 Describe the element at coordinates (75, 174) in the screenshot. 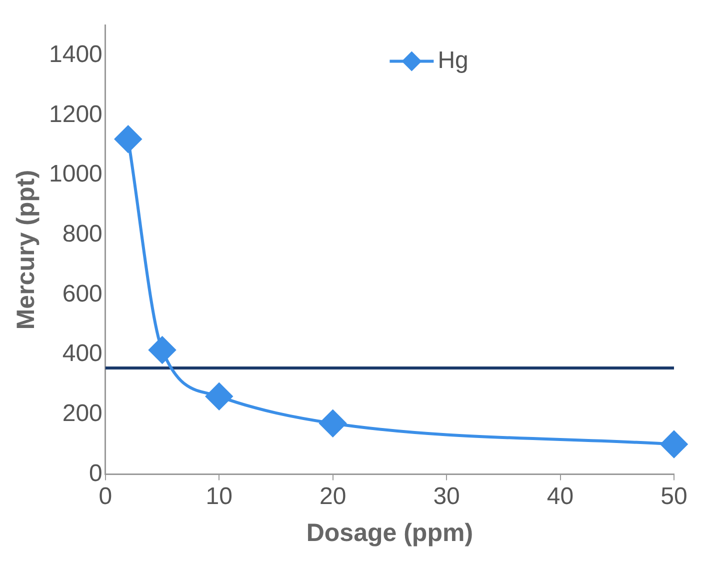

I see `y-tick-label: 1000` at that location.